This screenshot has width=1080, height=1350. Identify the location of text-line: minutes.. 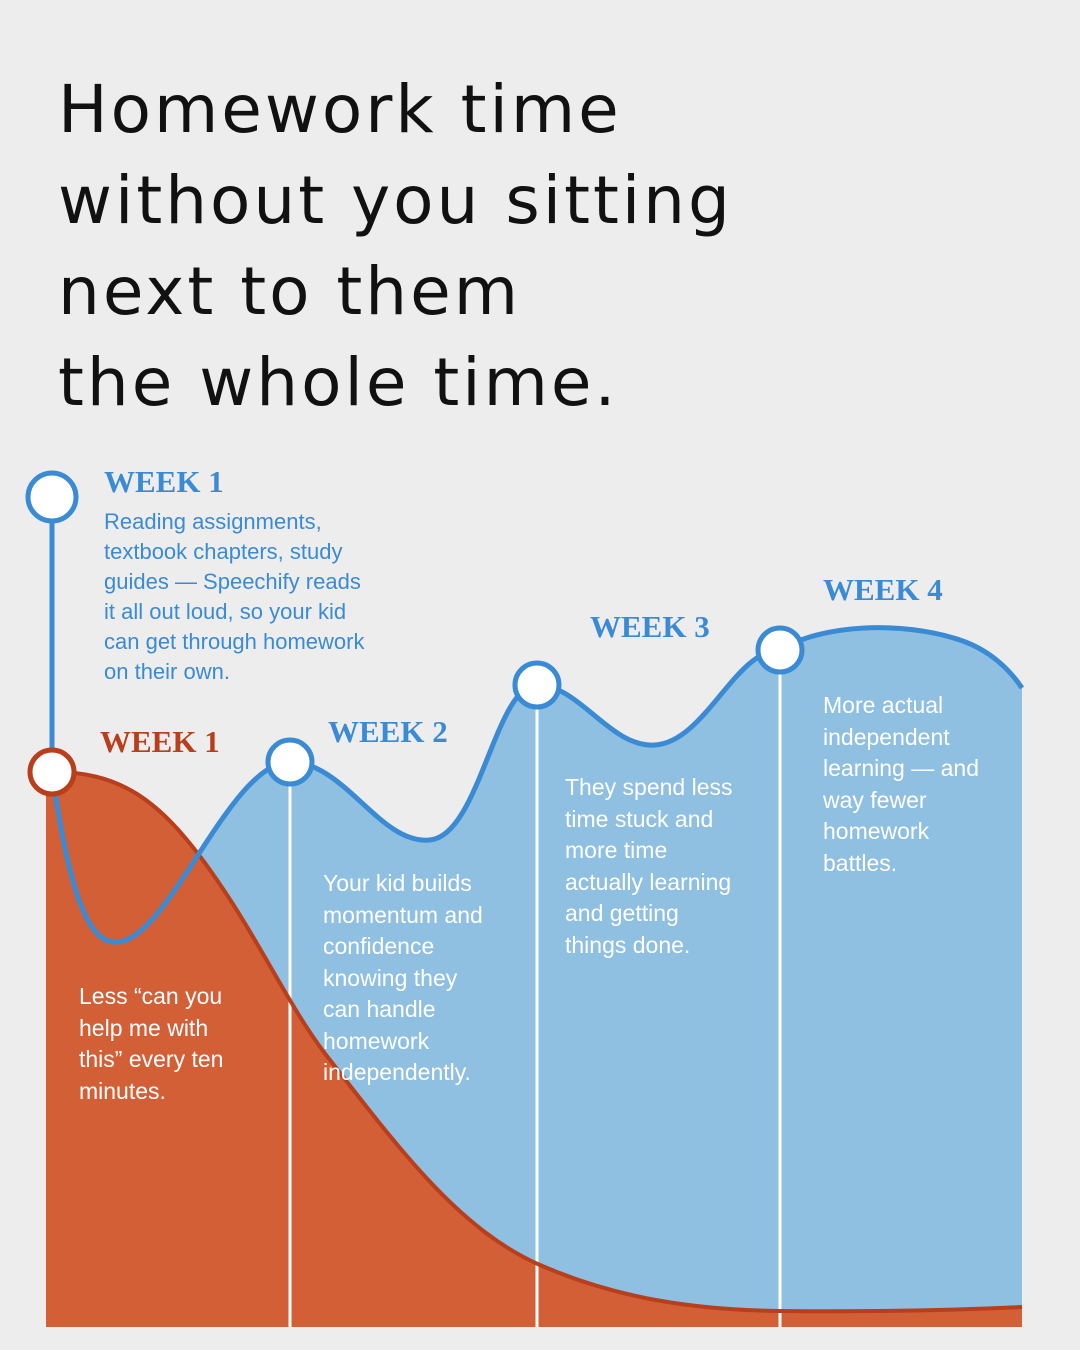
(122, 1090).